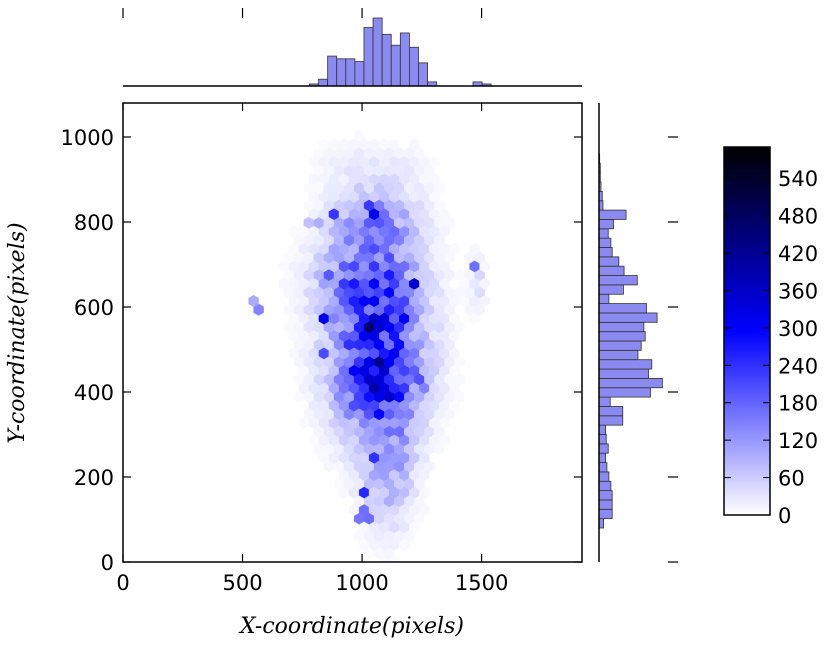 Image resolution: width=831 pixels, height=647 pixels. Describe the element at coordinates (94, 478) in the screenshot. I see `y-tick-label: 200` at that location.